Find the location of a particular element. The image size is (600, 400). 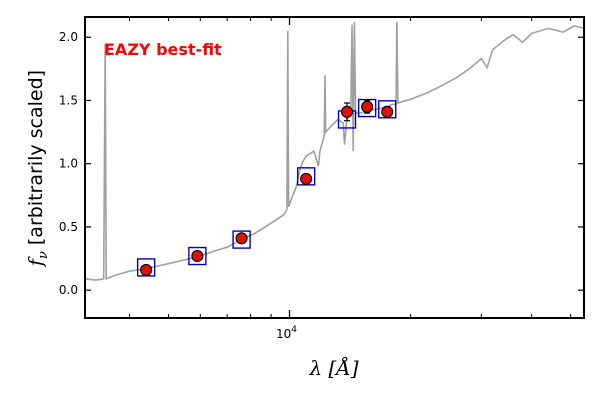

x-axis-label: λ [Å] is located at coordinates (333, 367).